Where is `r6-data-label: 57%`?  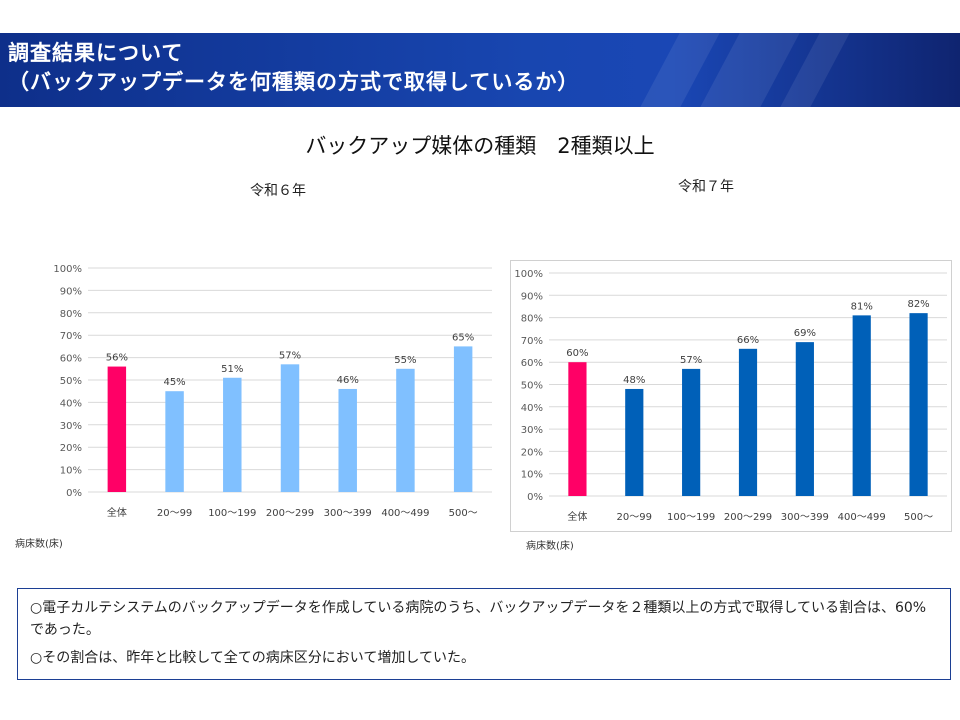
r6-data-label: 57% is located at coordinates (290, 355).